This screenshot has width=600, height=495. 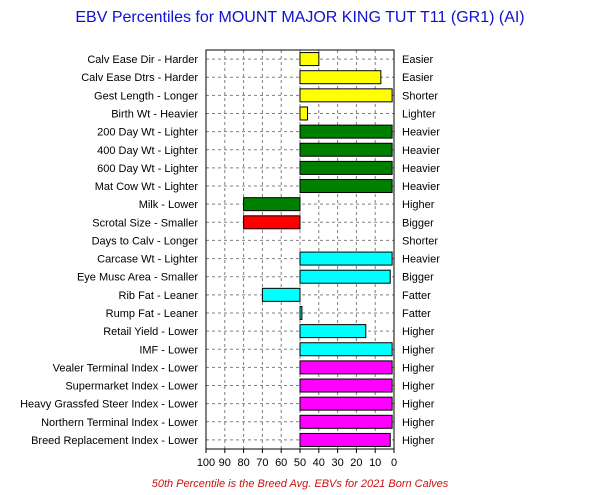 I want to click on category-label-right: Lighter, so click(x=419, y=114).